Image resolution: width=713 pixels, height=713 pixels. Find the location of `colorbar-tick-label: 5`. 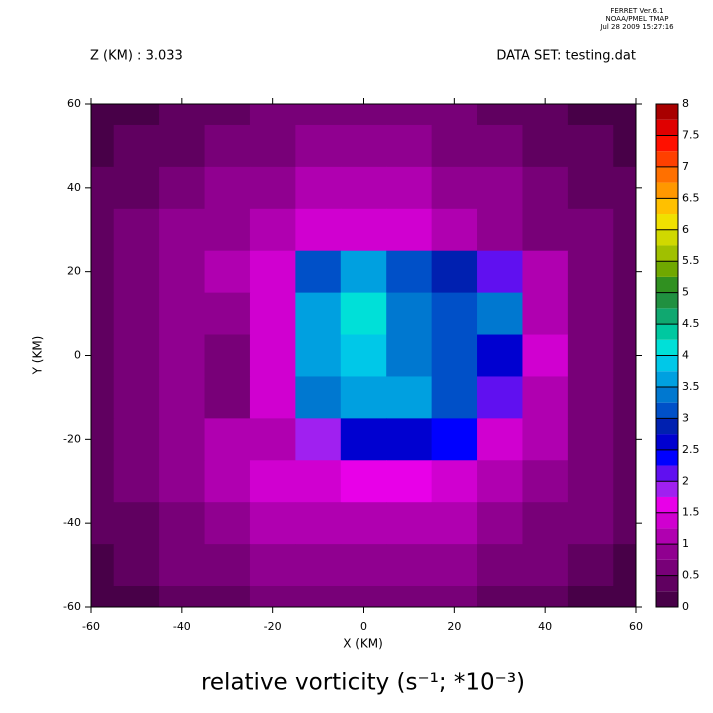

colorbar-tick-label: 5 is located at coordinates (685, 292).